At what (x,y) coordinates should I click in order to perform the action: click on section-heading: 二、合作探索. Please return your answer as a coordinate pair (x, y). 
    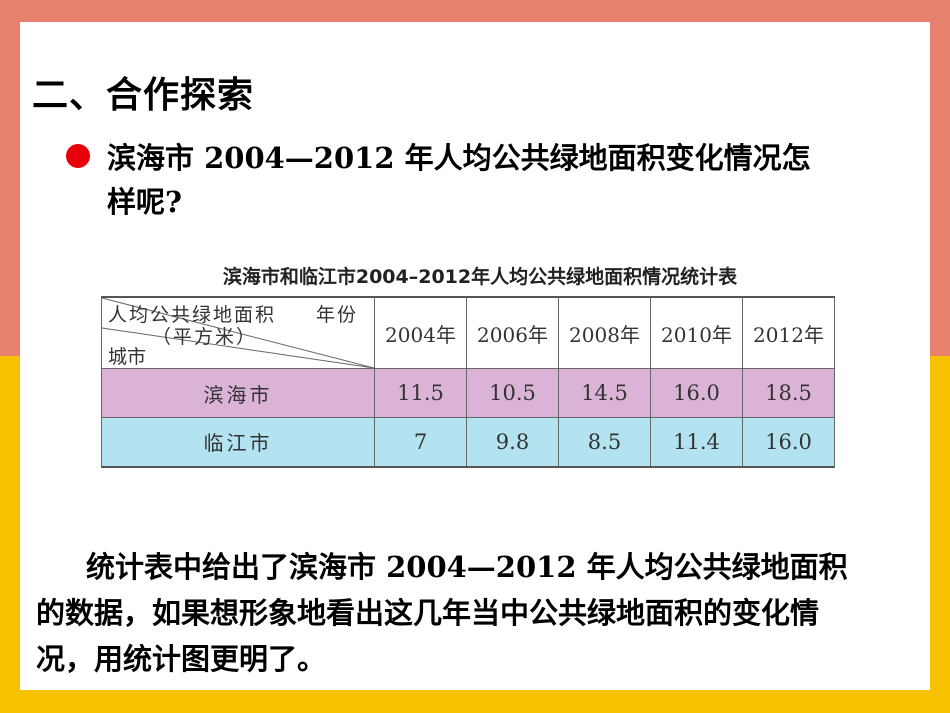
    Looking at the image, I should click on (143, 95).